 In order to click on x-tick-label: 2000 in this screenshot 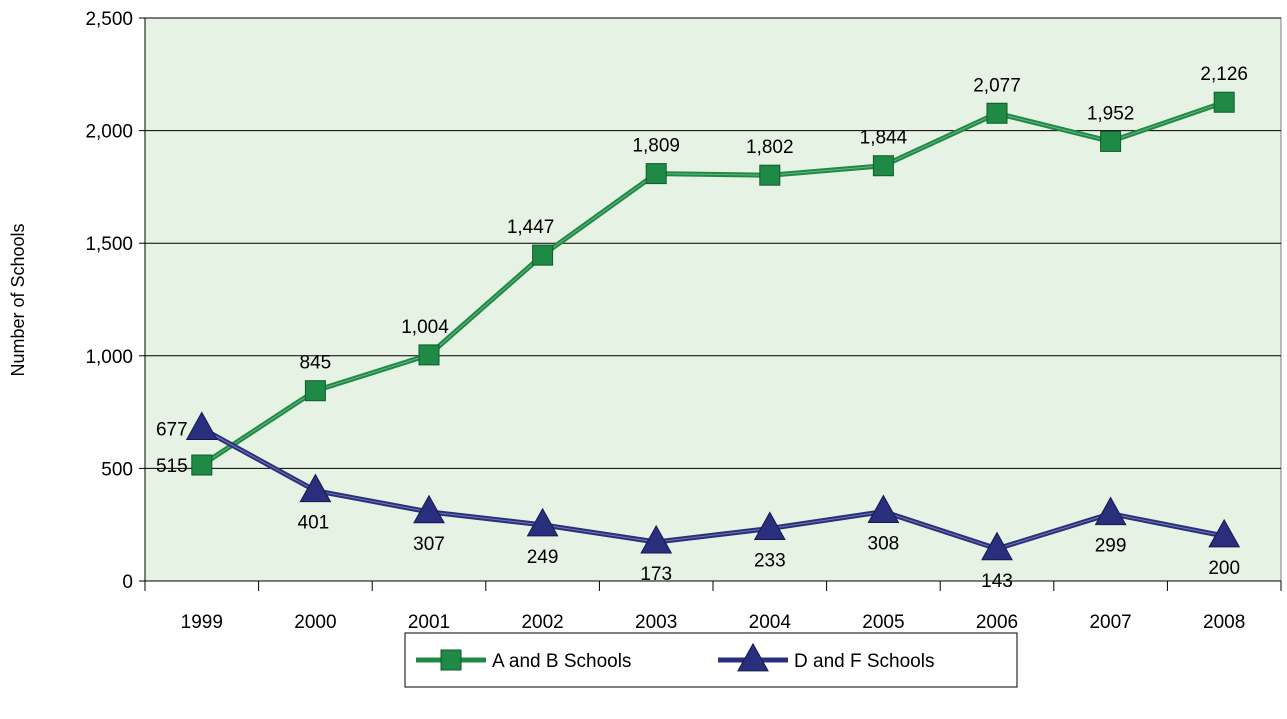, I will do `click(315, 622)`.